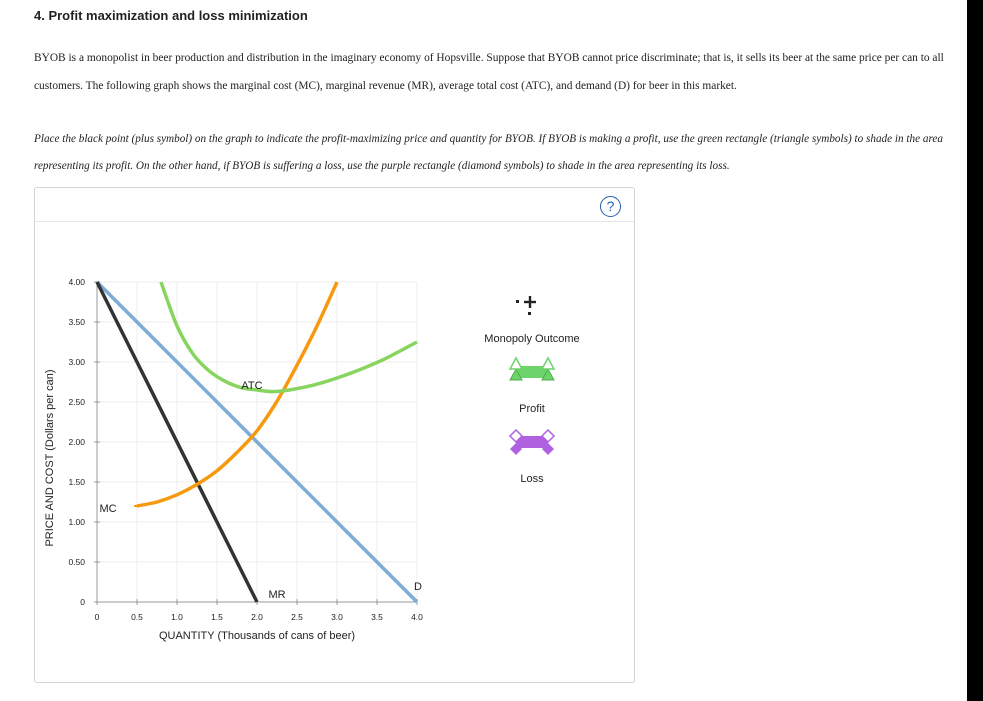 Image resolution: width=983 pixels, height=701 pixels. What do you see at coordinates (50, 457) in the screenshot?
I see `y-axis-label: PRICE AND COST (Dollars per can)` at bounding box center [50, 457].